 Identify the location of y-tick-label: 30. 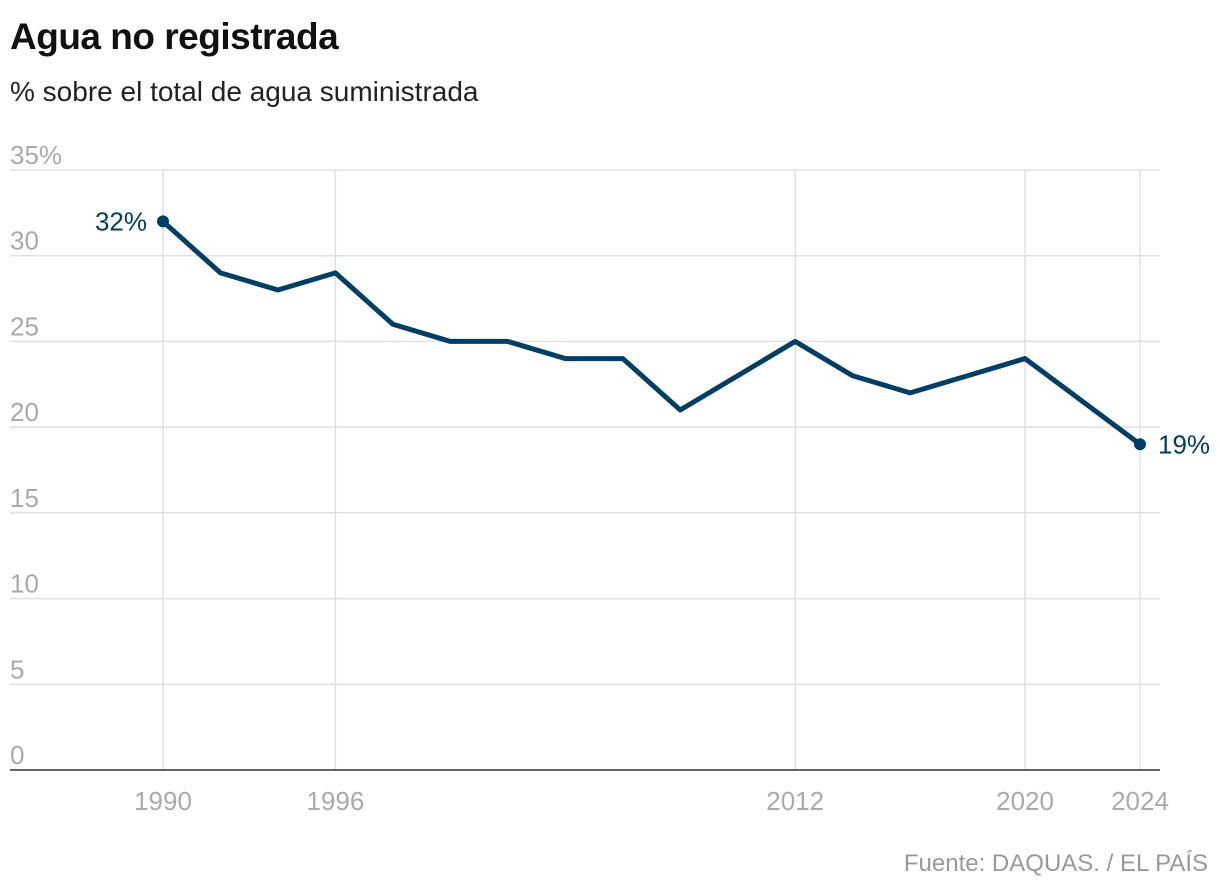
(24, 241).